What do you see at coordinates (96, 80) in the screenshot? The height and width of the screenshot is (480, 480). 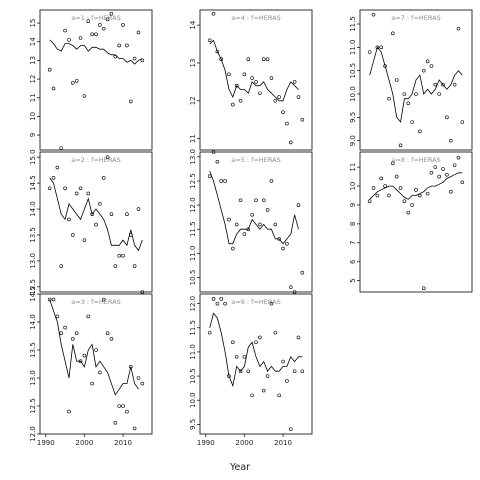 I see `panel-border` at bounding box center [96, 80].